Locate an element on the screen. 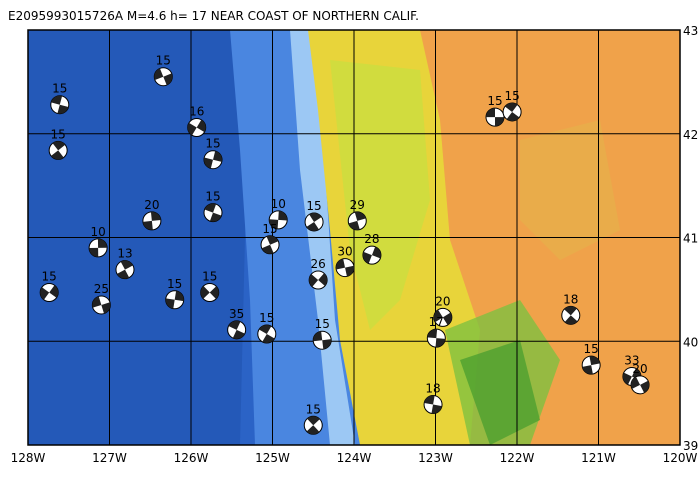  lon-label: 128W is located at coordinates (28, 458).